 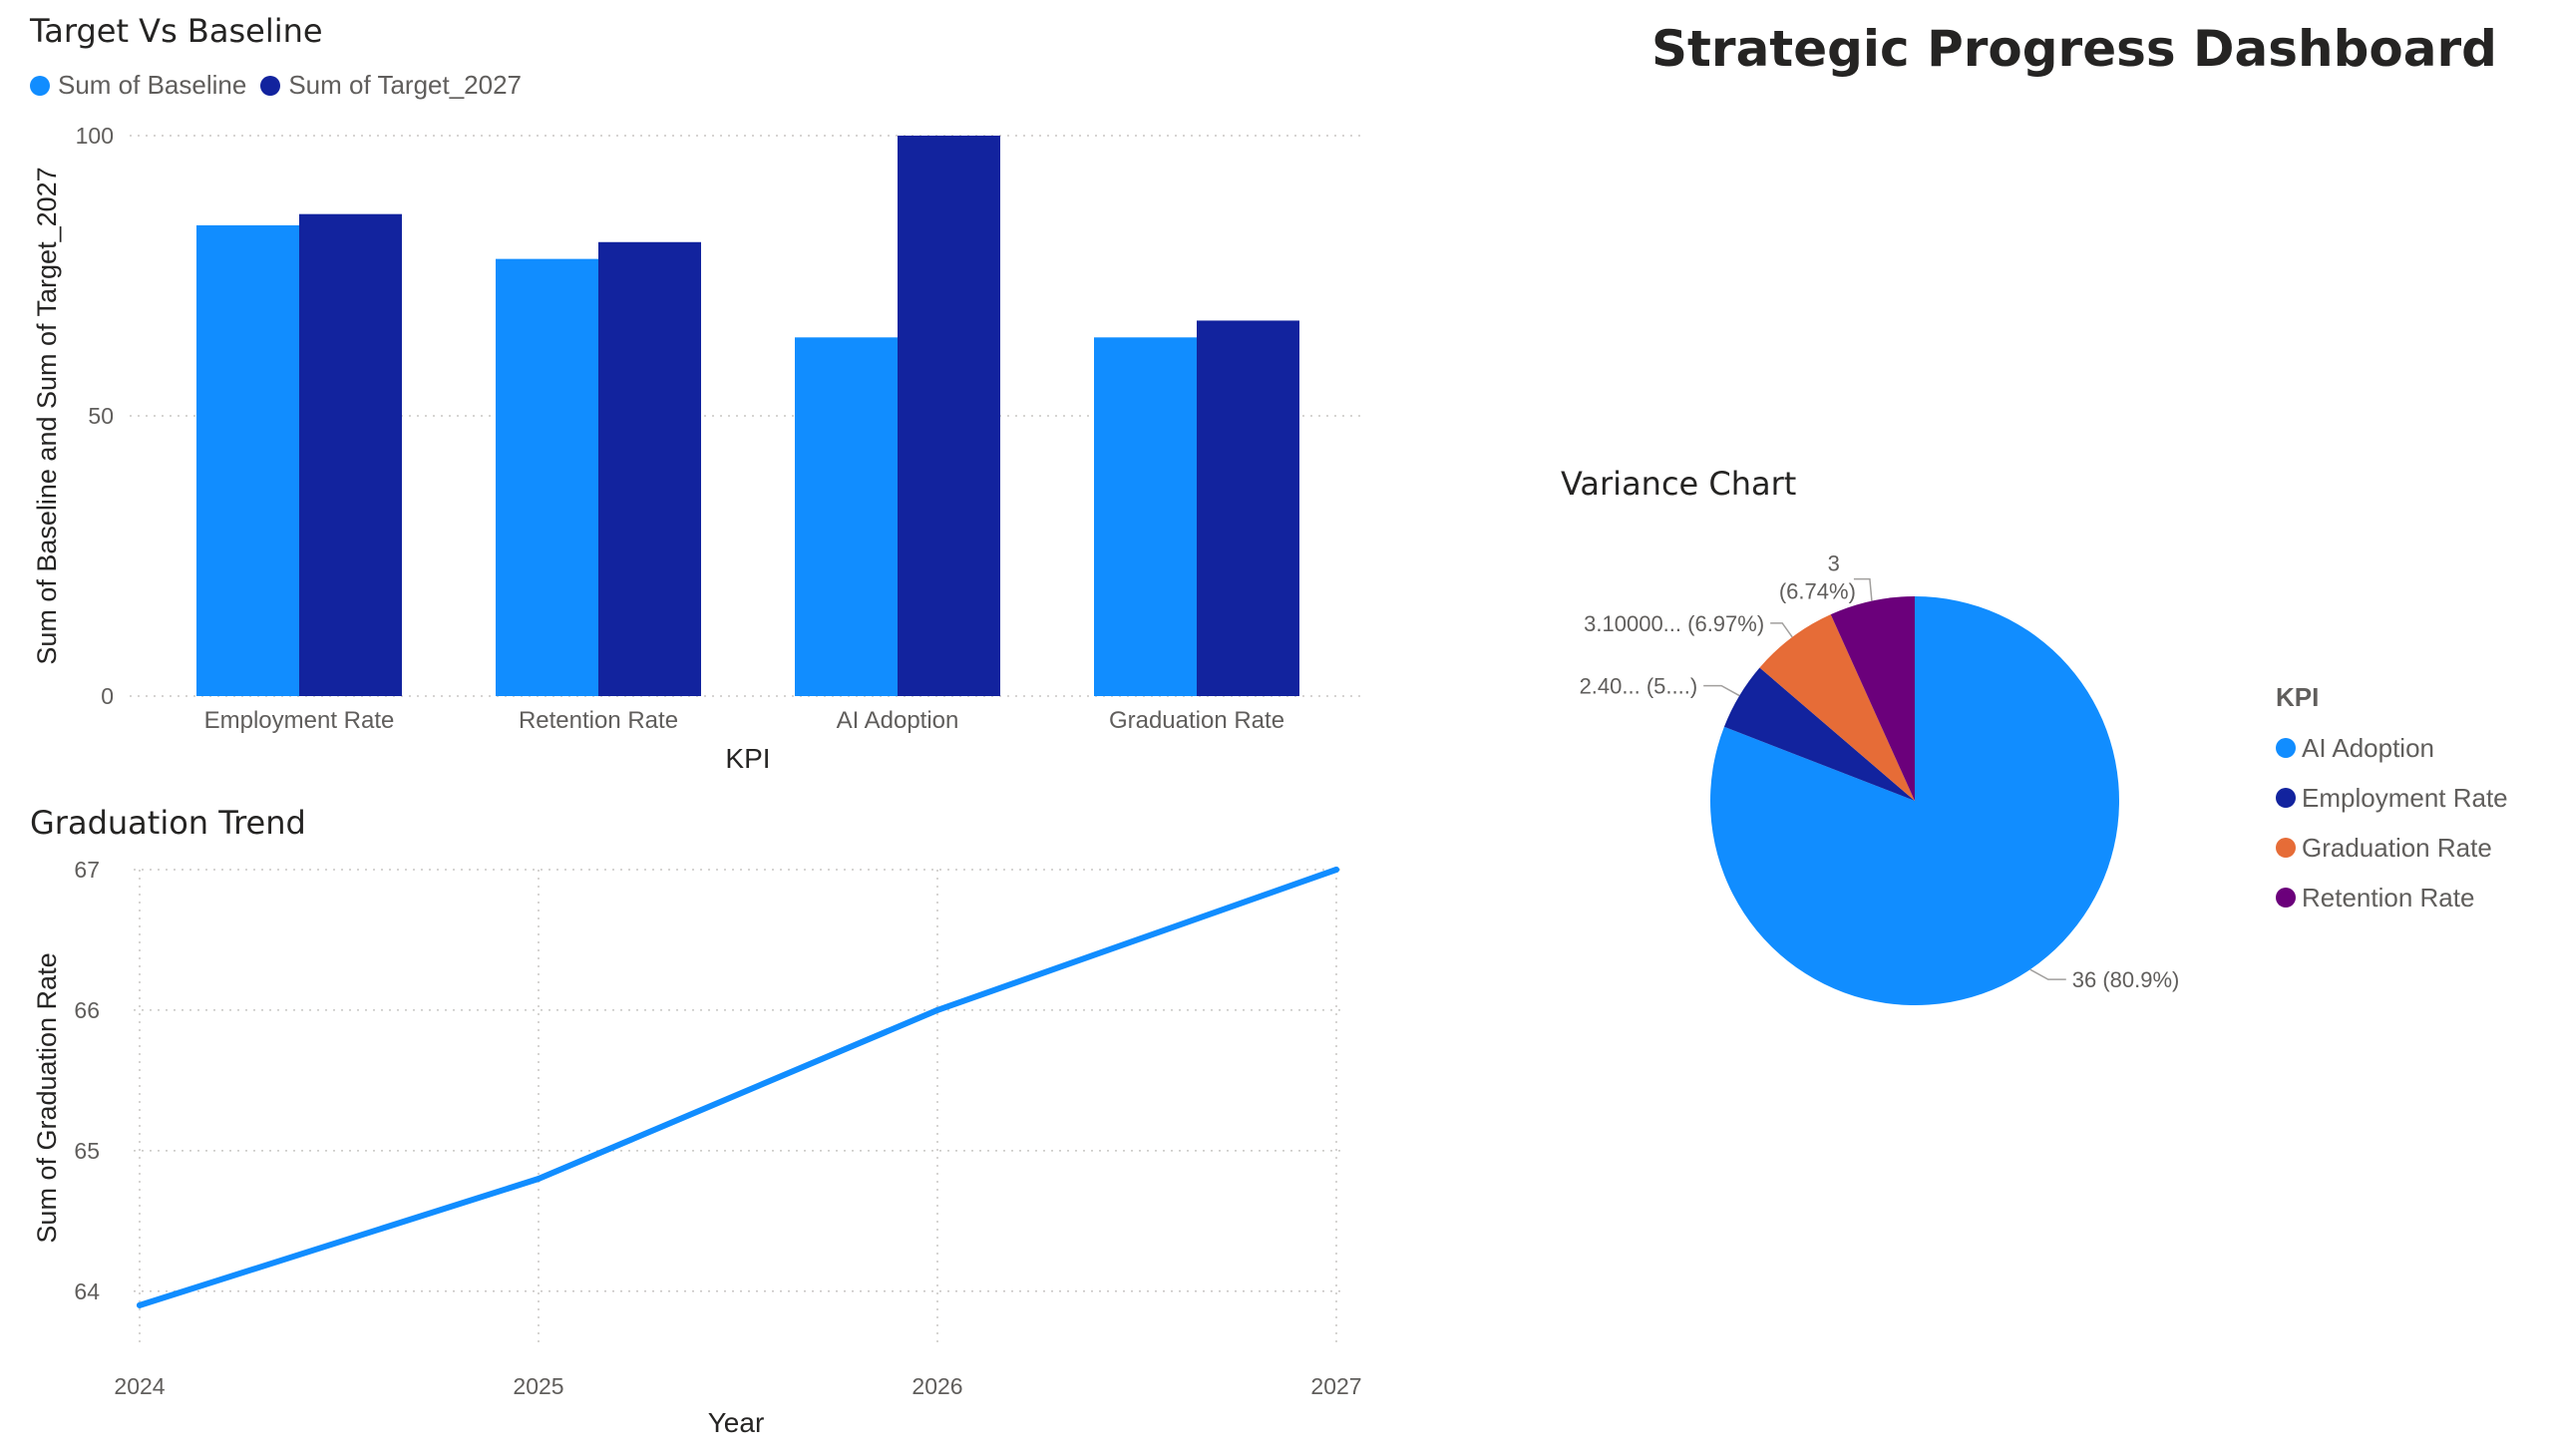 What do you see at coordinates (47, 415) in the screenshot?
I see `y-axis-title: Sum of Baseline and Sum of Target_2027` at bounding box center [47, 415].